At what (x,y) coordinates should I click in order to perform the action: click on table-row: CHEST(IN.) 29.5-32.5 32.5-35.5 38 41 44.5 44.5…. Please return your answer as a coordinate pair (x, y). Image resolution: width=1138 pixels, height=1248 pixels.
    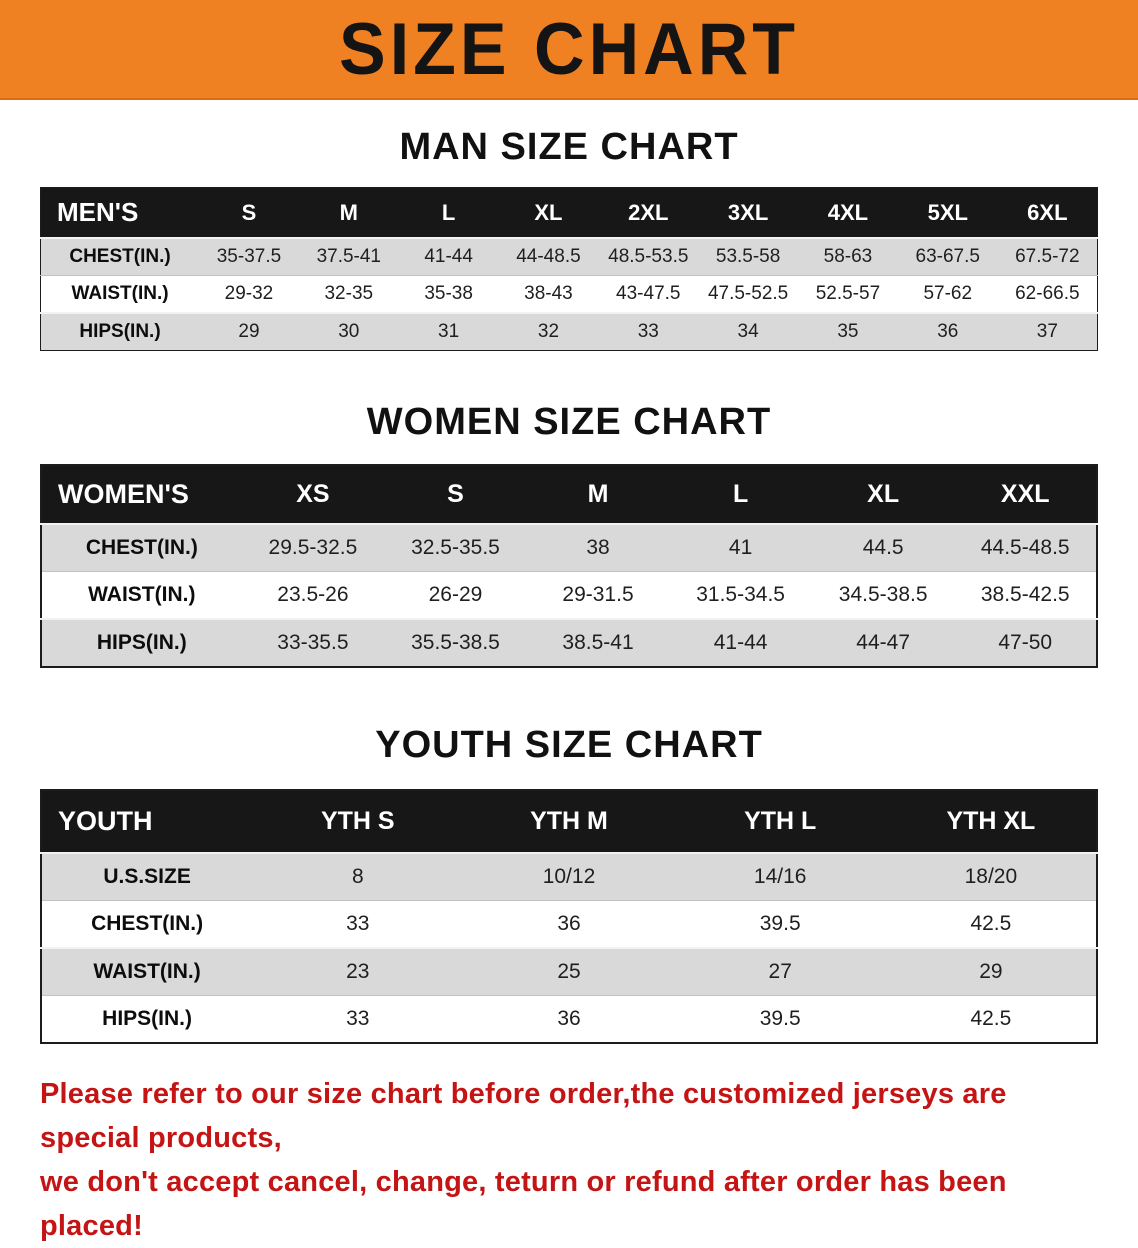
    Looking at the image, I should click on (569, 548).